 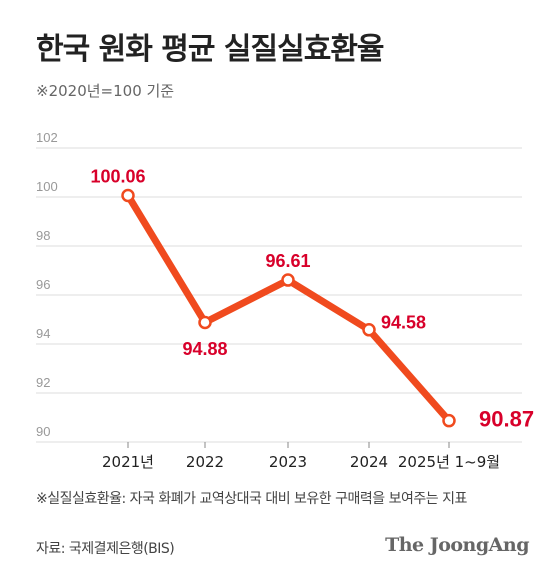 What do you see at coordinates (105, 91) in the screenshot?
I see `page-subtitle: ※2020년=100 기준` at bounding box center [105, 91].